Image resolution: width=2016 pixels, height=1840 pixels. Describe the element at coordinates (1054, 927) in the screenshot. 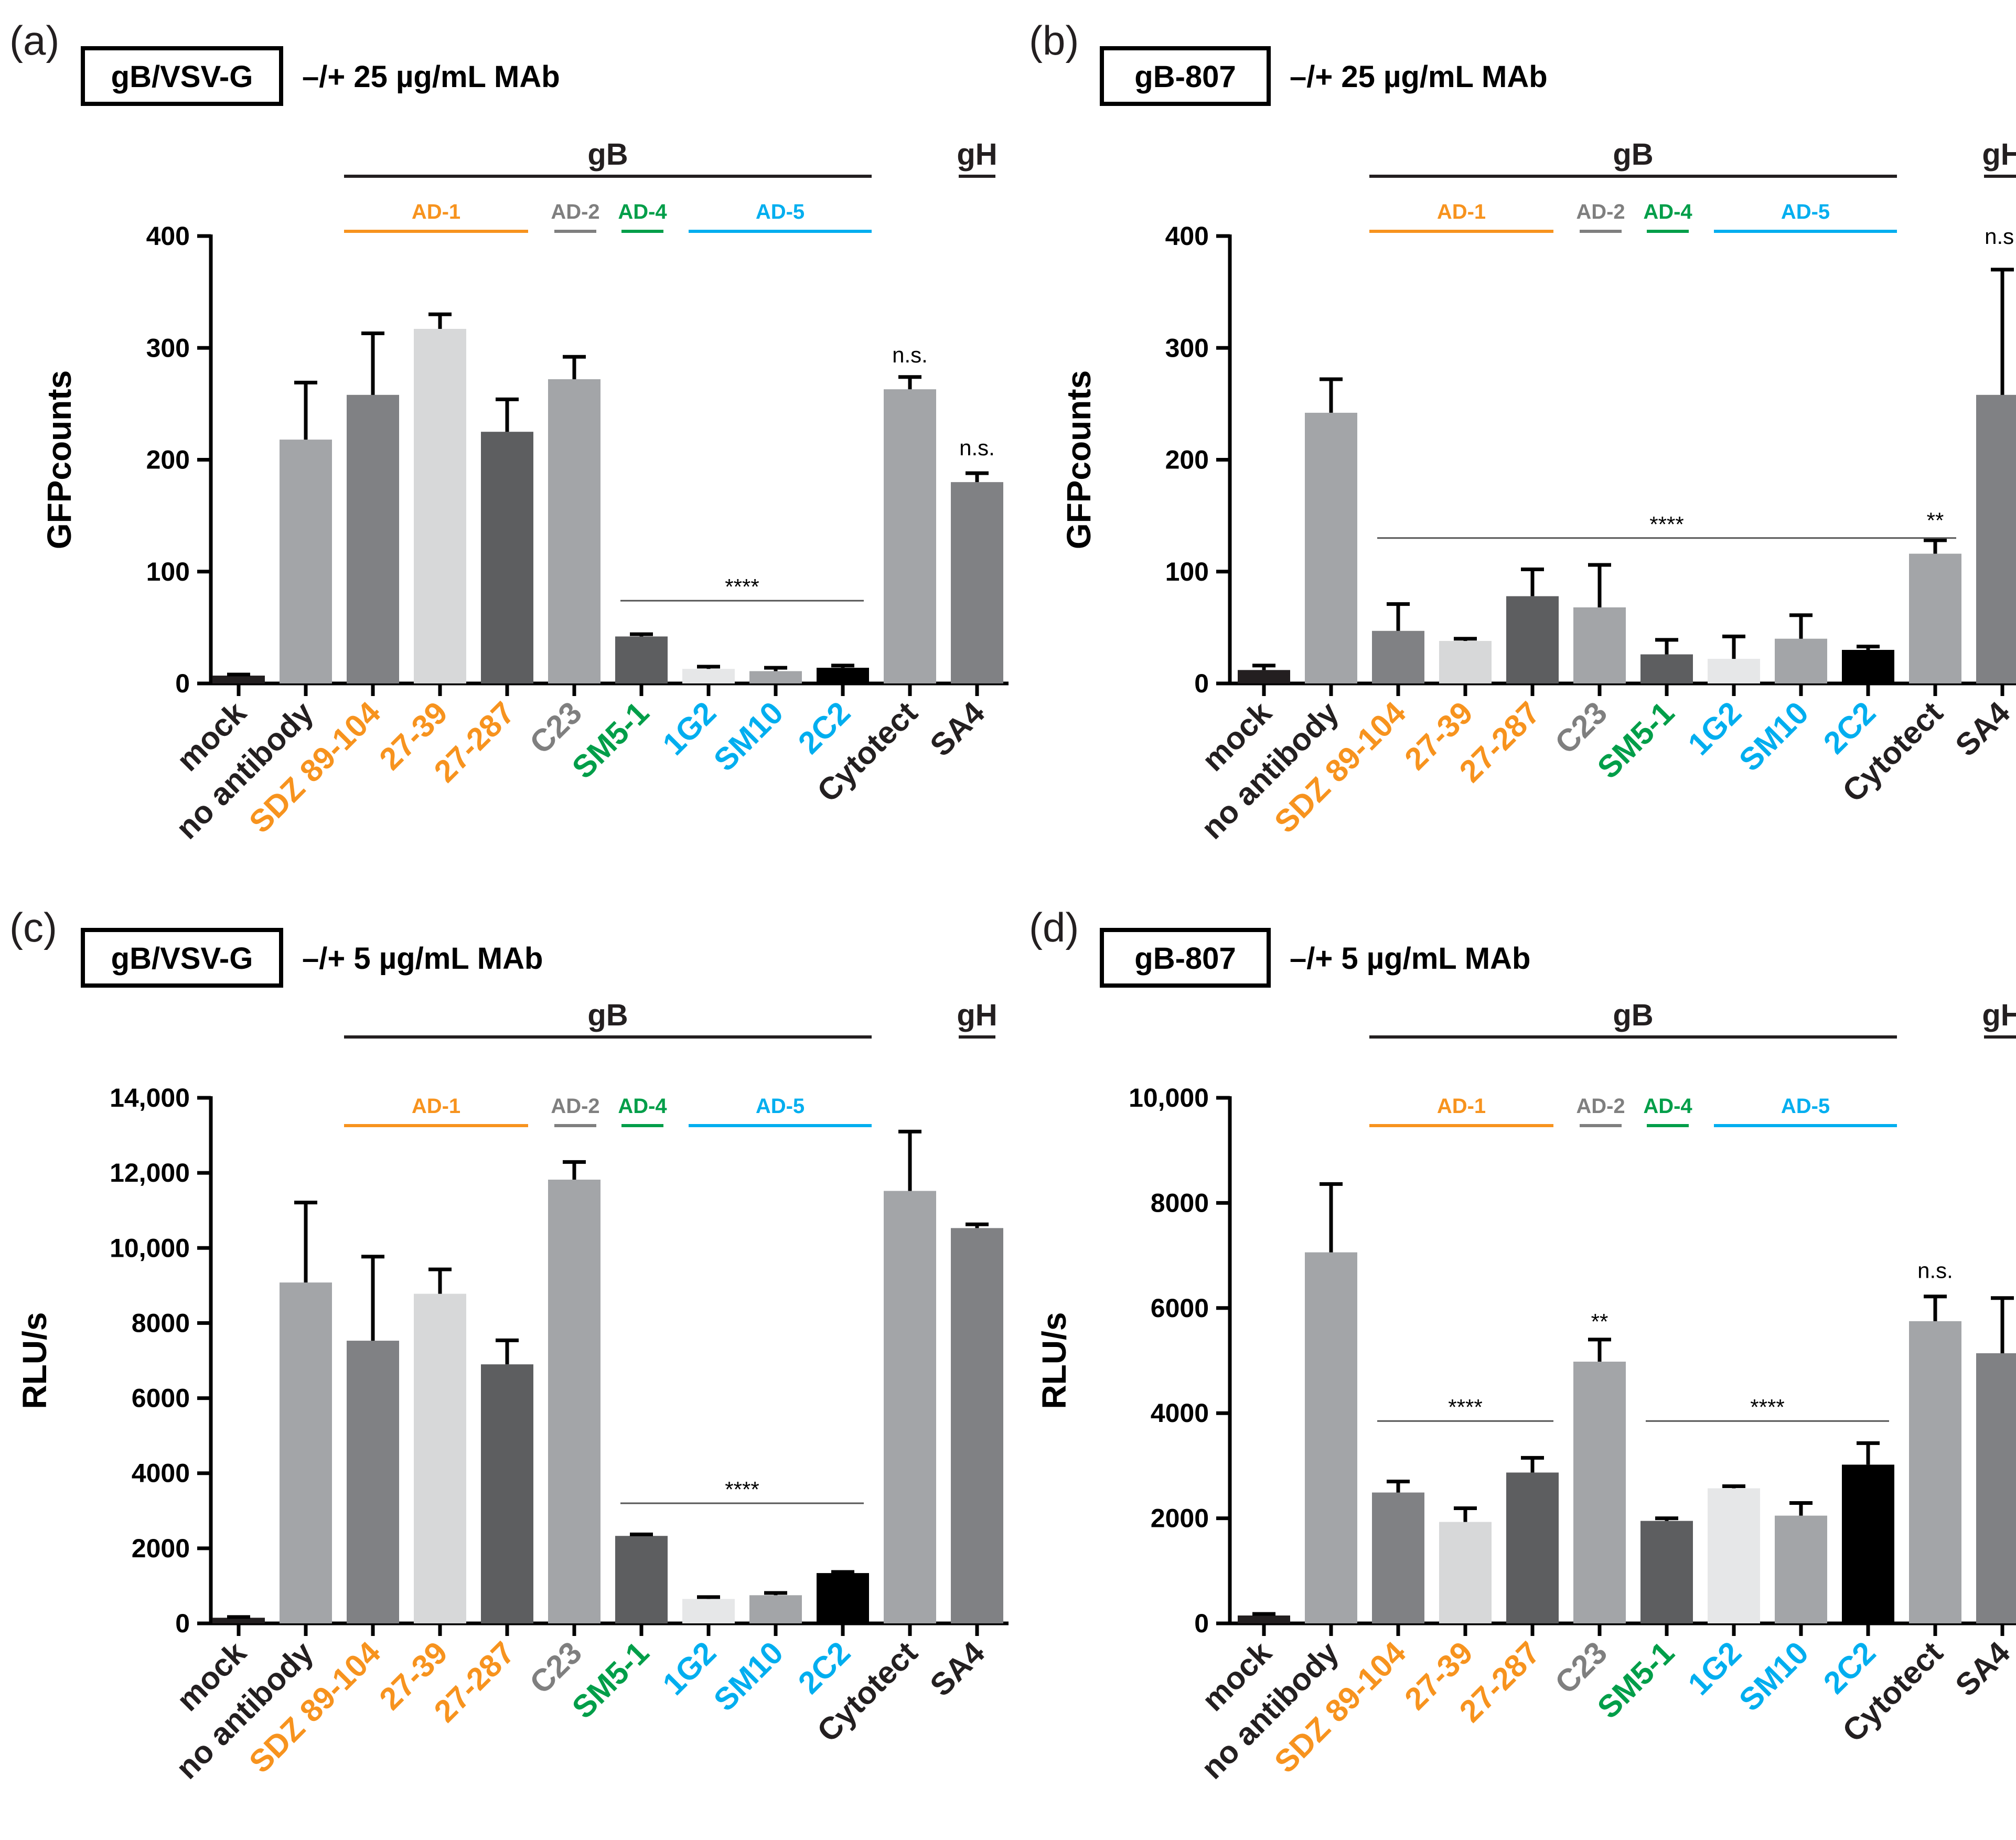

I see `panel-label: (d)` at that location.